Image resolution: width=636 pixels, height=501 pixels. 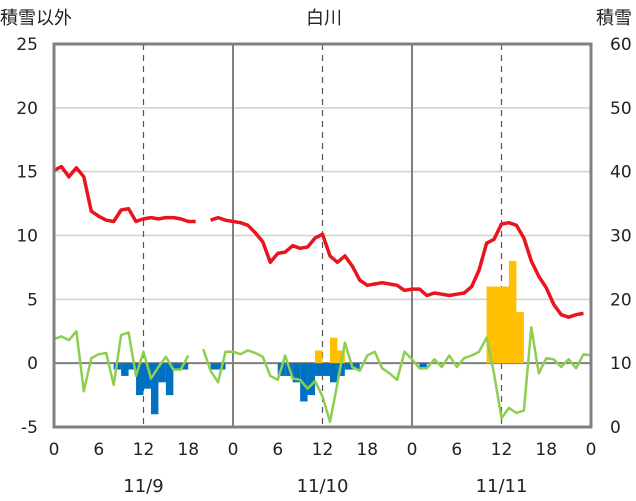 What do you see at coordinates (502, 486) in the screenshot?
I see `x-date-label: 11/11` at bounding box center [502, 486].